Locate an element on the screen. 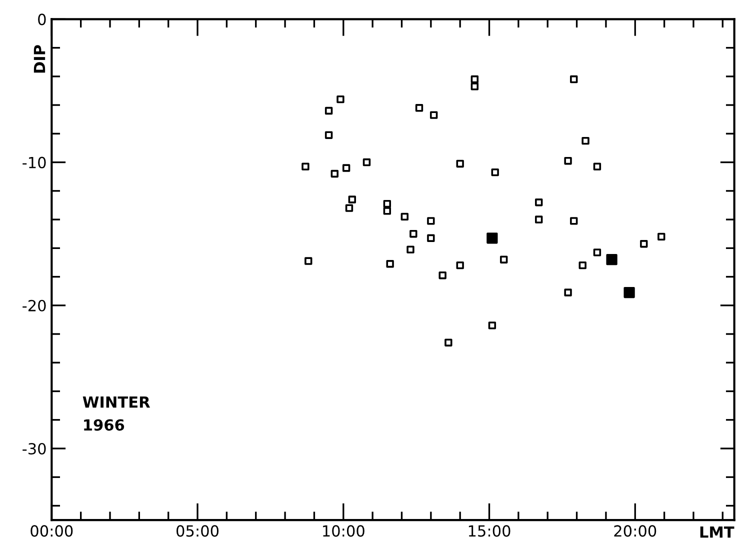  annotation: WINTER 1966 is located at coordinates (116, 413).